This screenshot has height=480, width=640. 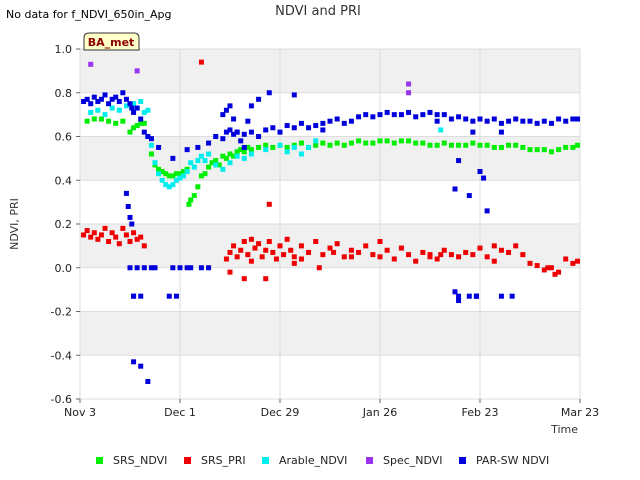 What do you see at coordinates (89, 14) in the screenshot?
I see `no-data-note: No data for f_NDVI_650in_Apg` at bounding box center [89, 14].